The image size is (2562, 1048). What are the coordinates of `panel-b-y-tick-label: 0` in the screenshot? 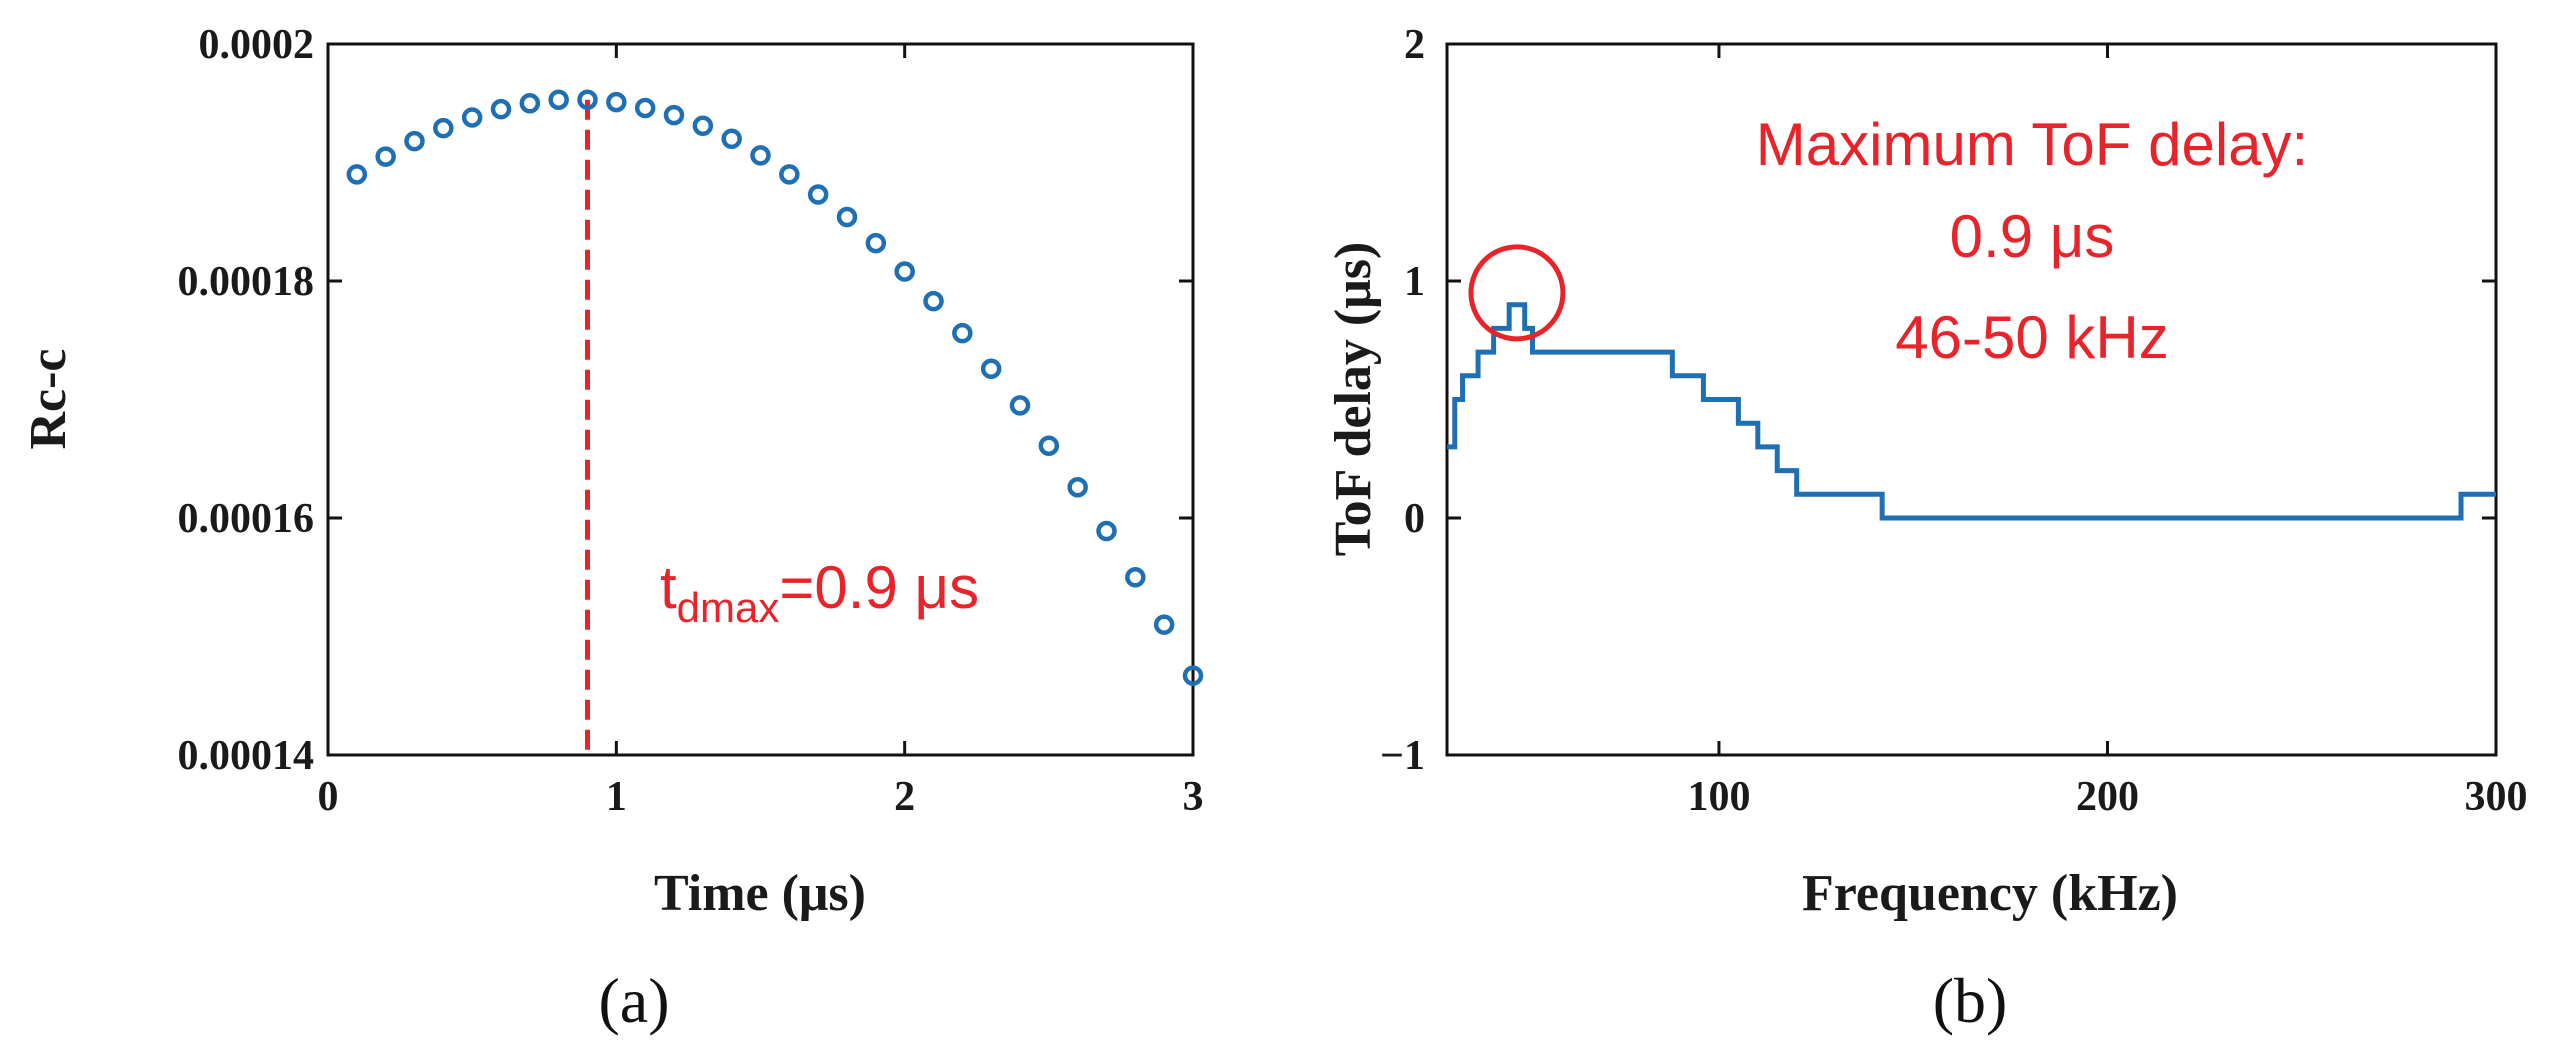 It's located at (1414, 519).